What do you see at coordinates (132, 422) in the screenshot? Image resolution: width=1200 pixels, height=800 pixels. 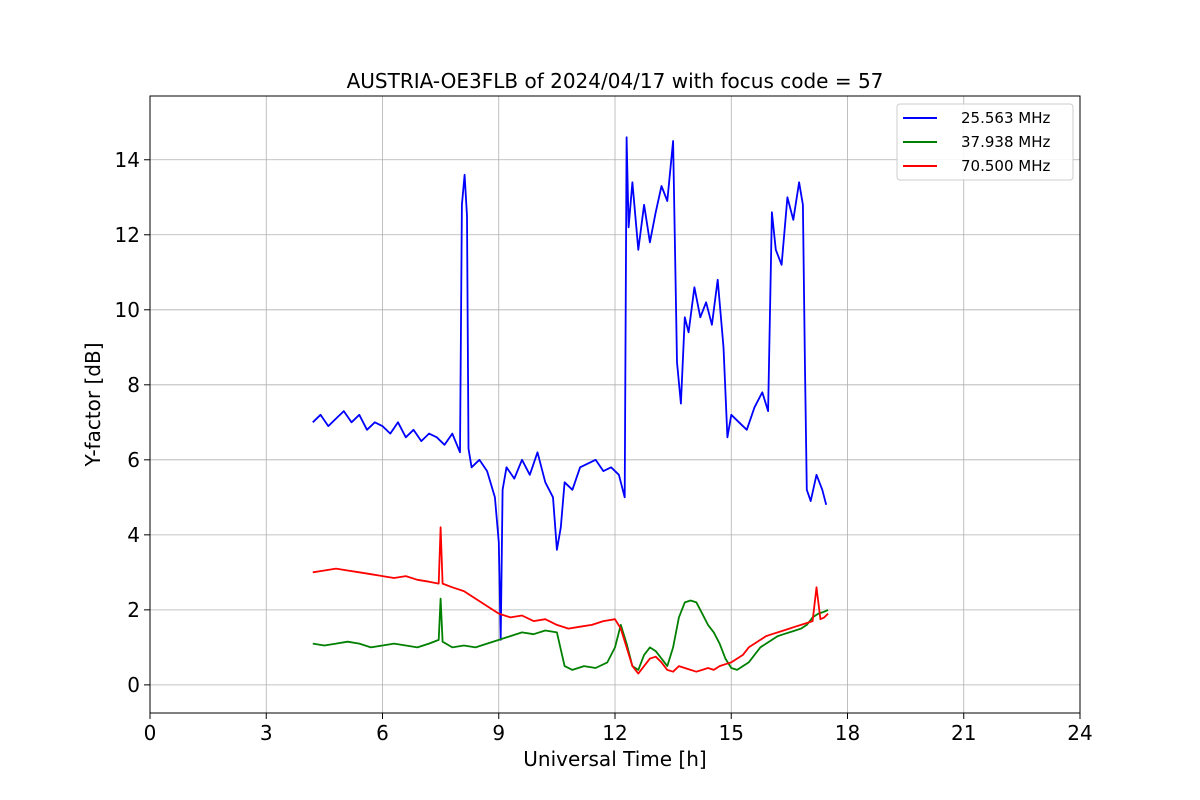 I see `y-axis-ticks: 0 2 4 6 8 10 12 14` at bounding box center [132, 422].